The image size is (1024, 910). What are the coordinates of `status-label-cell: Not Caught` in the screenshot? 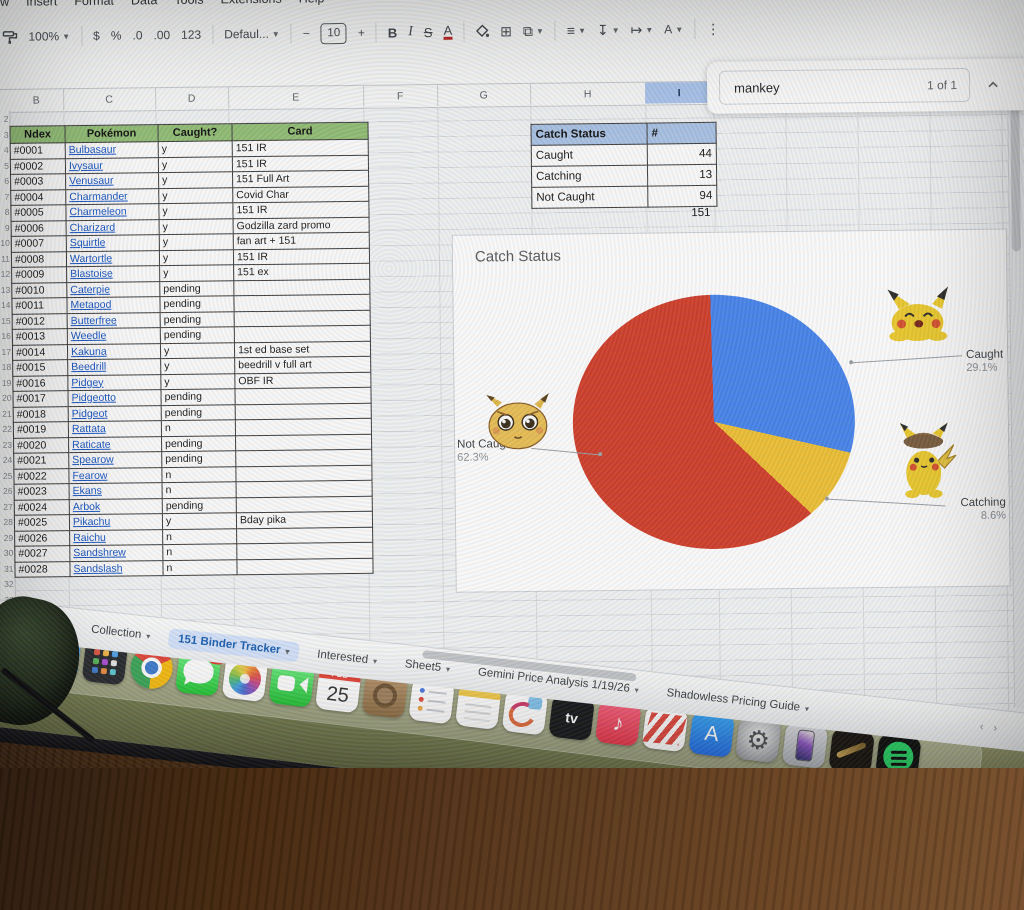 It's located at (589, 197).